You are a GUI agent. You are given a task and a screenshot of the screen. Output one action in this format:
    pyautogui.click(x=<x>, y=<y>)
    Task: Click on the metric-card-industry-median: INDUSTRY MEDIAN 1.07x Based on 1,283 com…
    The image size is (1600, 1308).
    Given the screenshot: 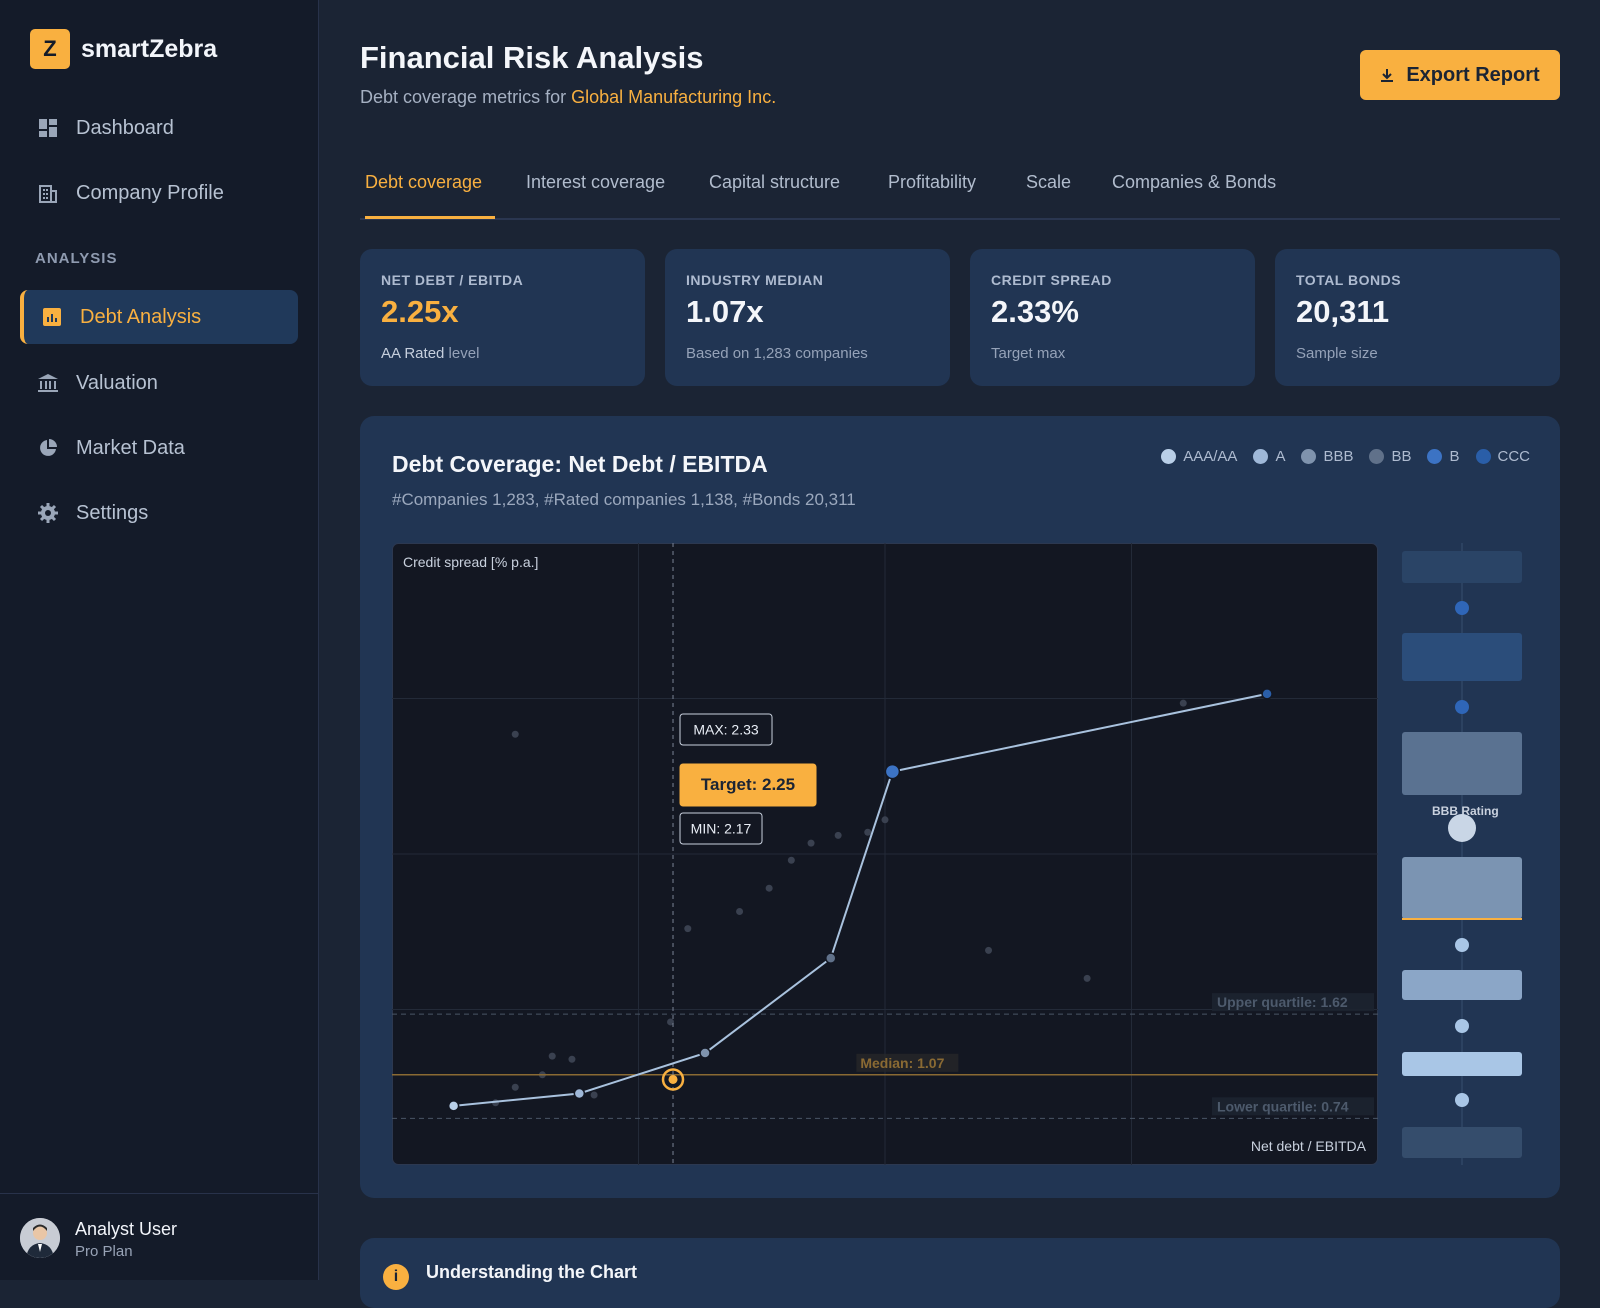 What is the action you would take?
    pyautogui.click(x=807, y=317)
    